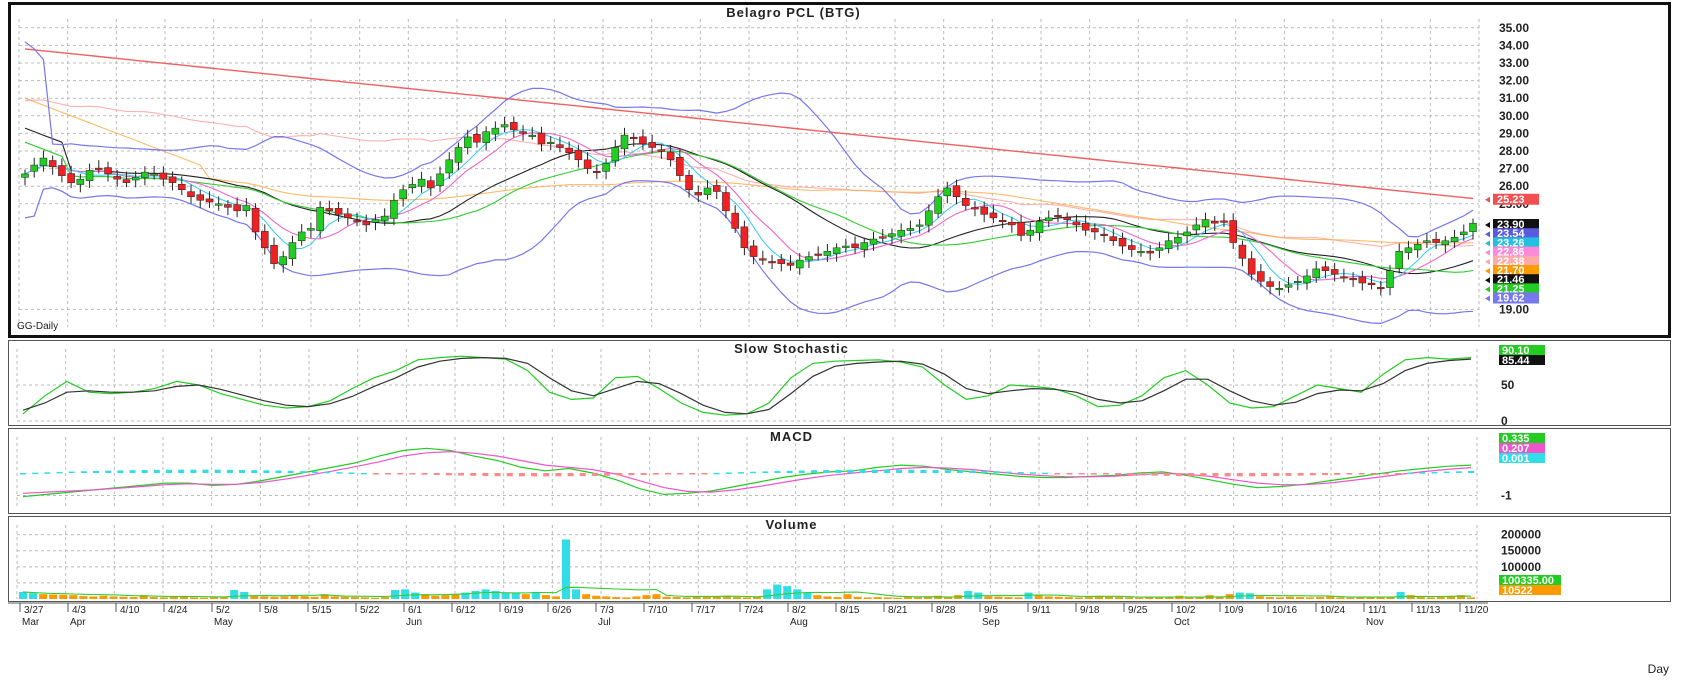 The width and height of the screenshot is (1685, 682). Describe the element at coordinates (1506, 496) in the screenshot. I see `y-tick-label: -1` at that location.